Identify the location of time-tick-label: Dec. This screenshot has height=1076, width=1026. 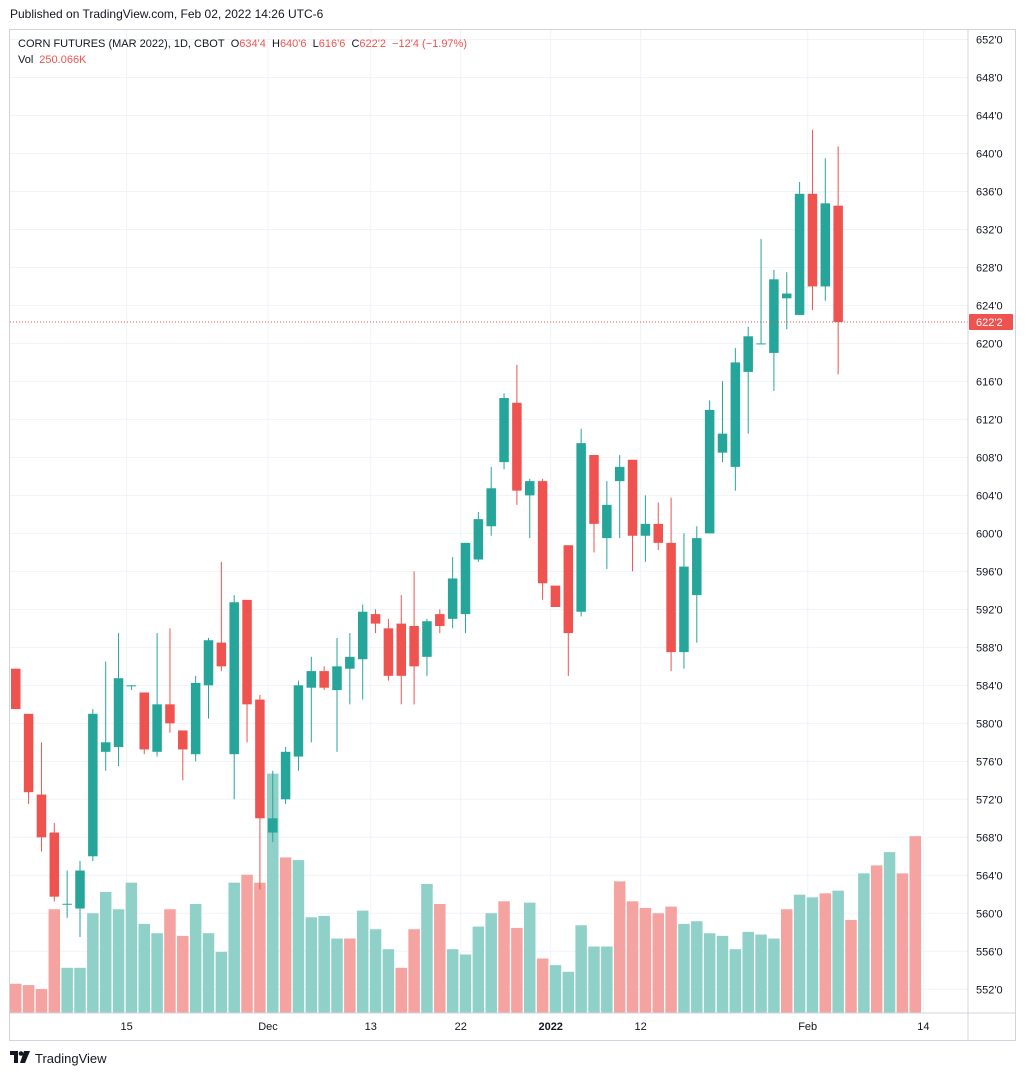
(268, 1027).